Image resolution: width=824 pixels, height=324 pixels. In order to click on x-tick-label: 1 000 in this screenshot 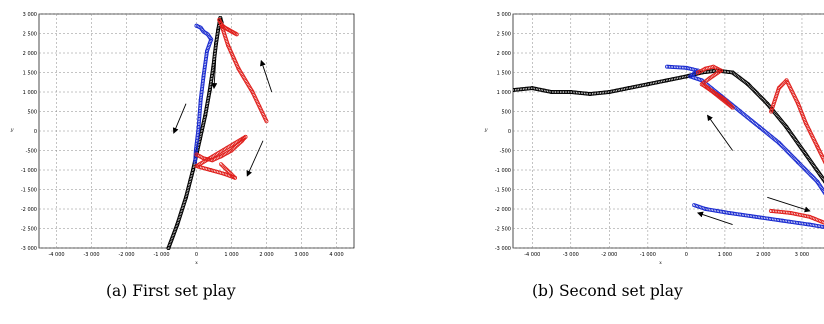, I will do `click(725, 255)`.